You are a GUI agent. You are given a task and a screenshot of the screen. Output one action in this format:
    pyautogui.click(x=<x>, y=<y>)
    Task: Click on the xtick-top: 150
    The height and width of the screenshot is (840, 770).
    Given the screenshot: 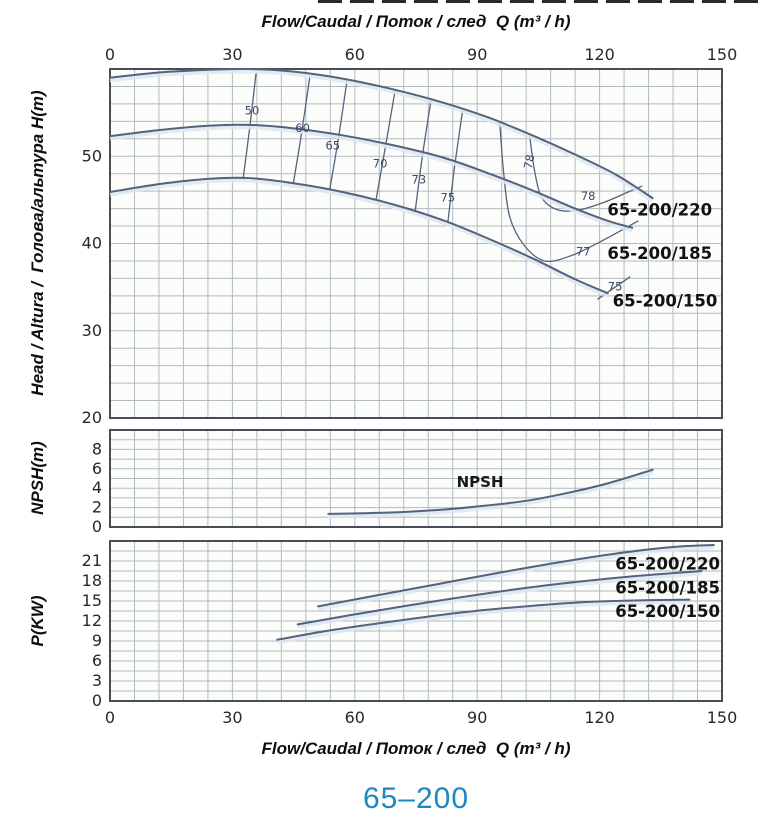 What is the action you would take?
    pyautogui.click(x=722, y=54)
    